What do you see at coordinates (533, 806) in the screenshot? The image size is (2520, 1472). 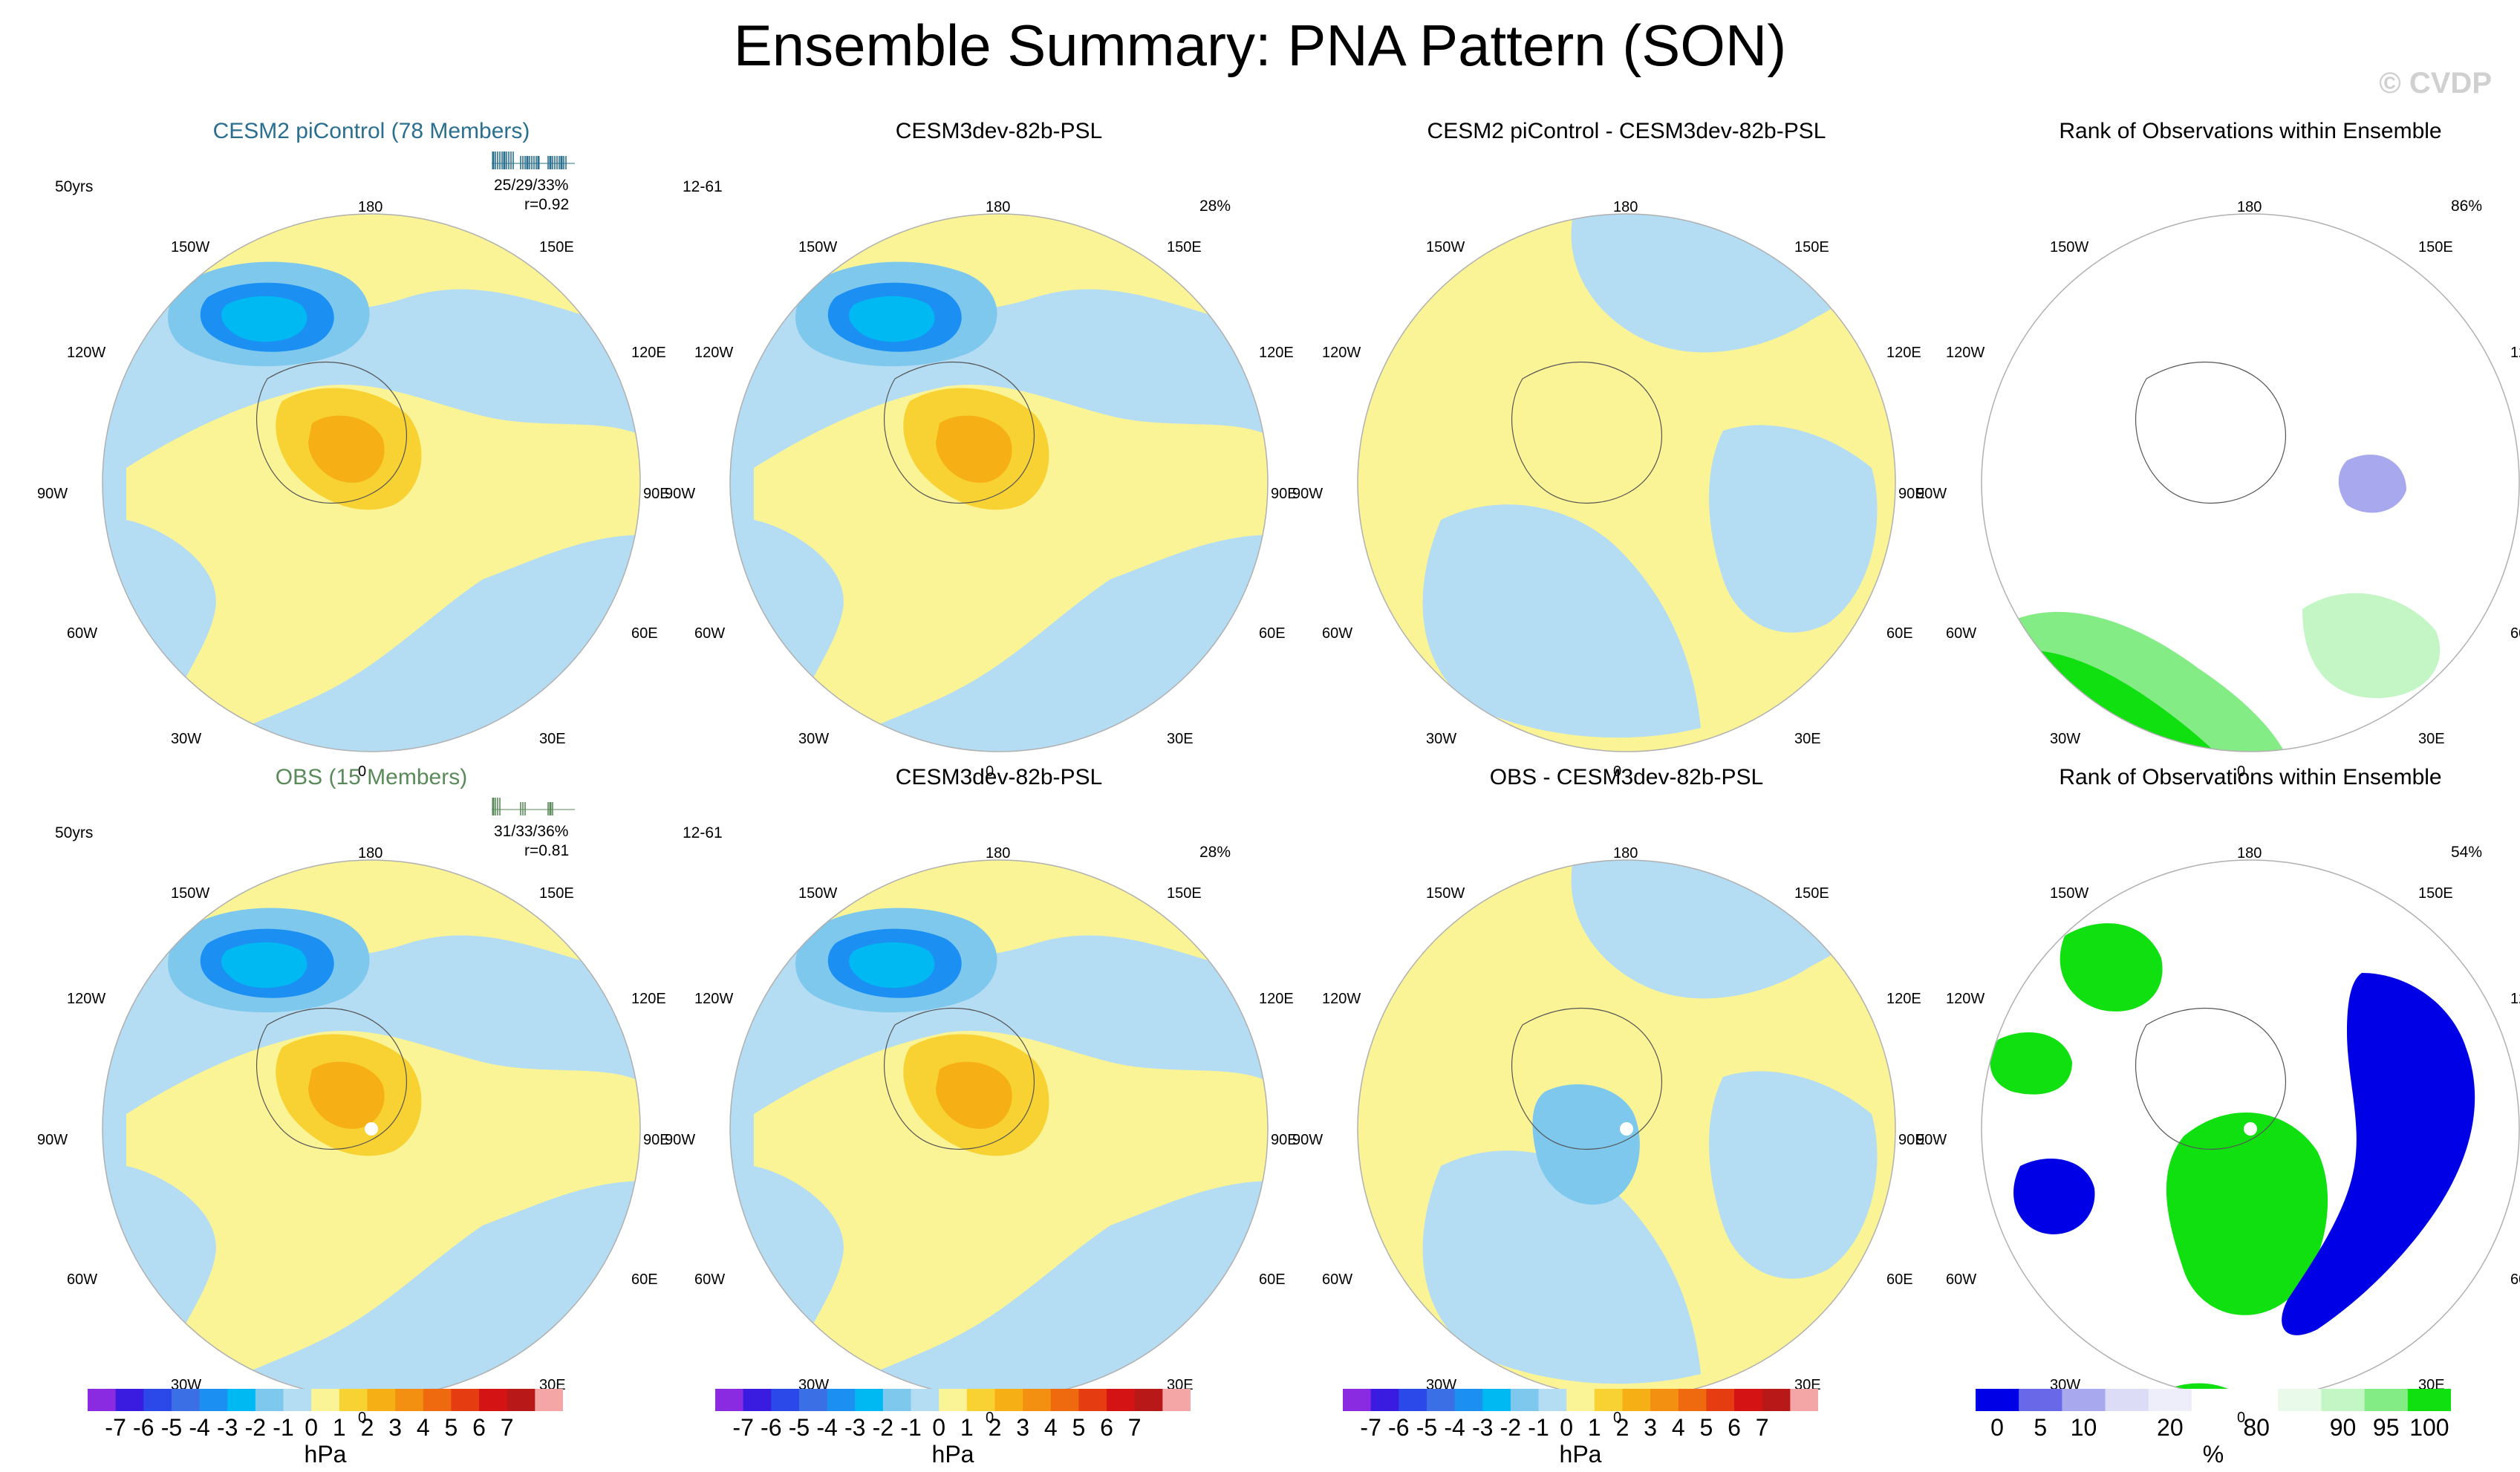 I see `ensemble-rug-ticks` at bounding box center [533, 806].